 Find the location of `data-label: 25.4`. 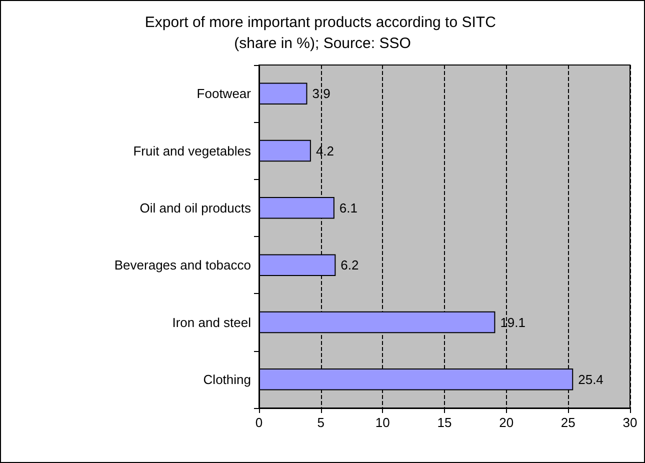

data-label: 25.4 is located at coordinates (591, 379).